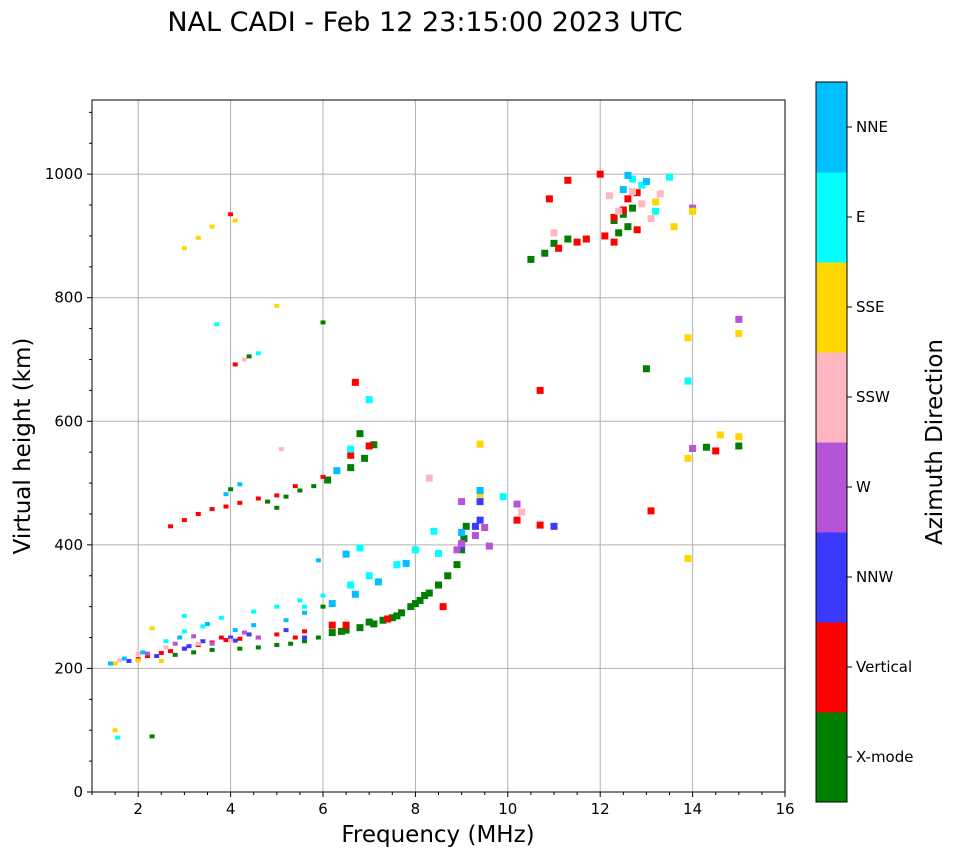 The width and height of the screenshot is (958, 857). What do you see at coordinates (323, 809) in the screenshot?
I see `x-tick-label: 6` at bounding box center [323, 809].